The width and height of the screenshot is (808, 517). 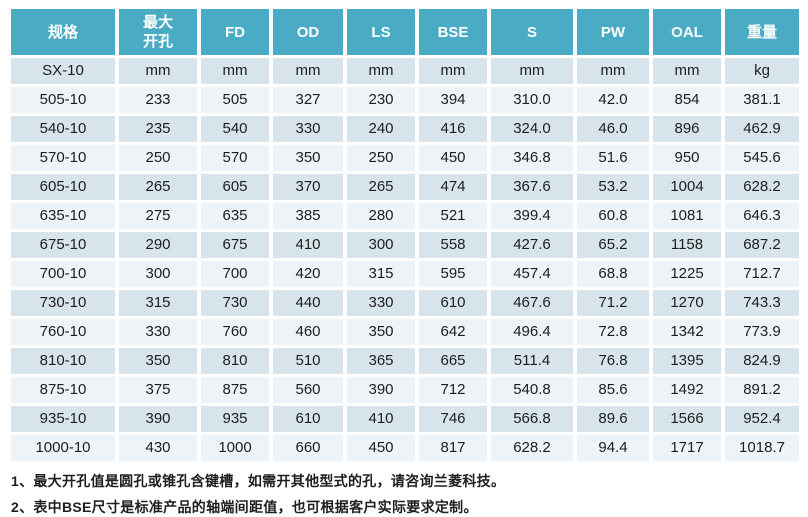 I want to click on cell: 60.8, so click(x=613, y=216).